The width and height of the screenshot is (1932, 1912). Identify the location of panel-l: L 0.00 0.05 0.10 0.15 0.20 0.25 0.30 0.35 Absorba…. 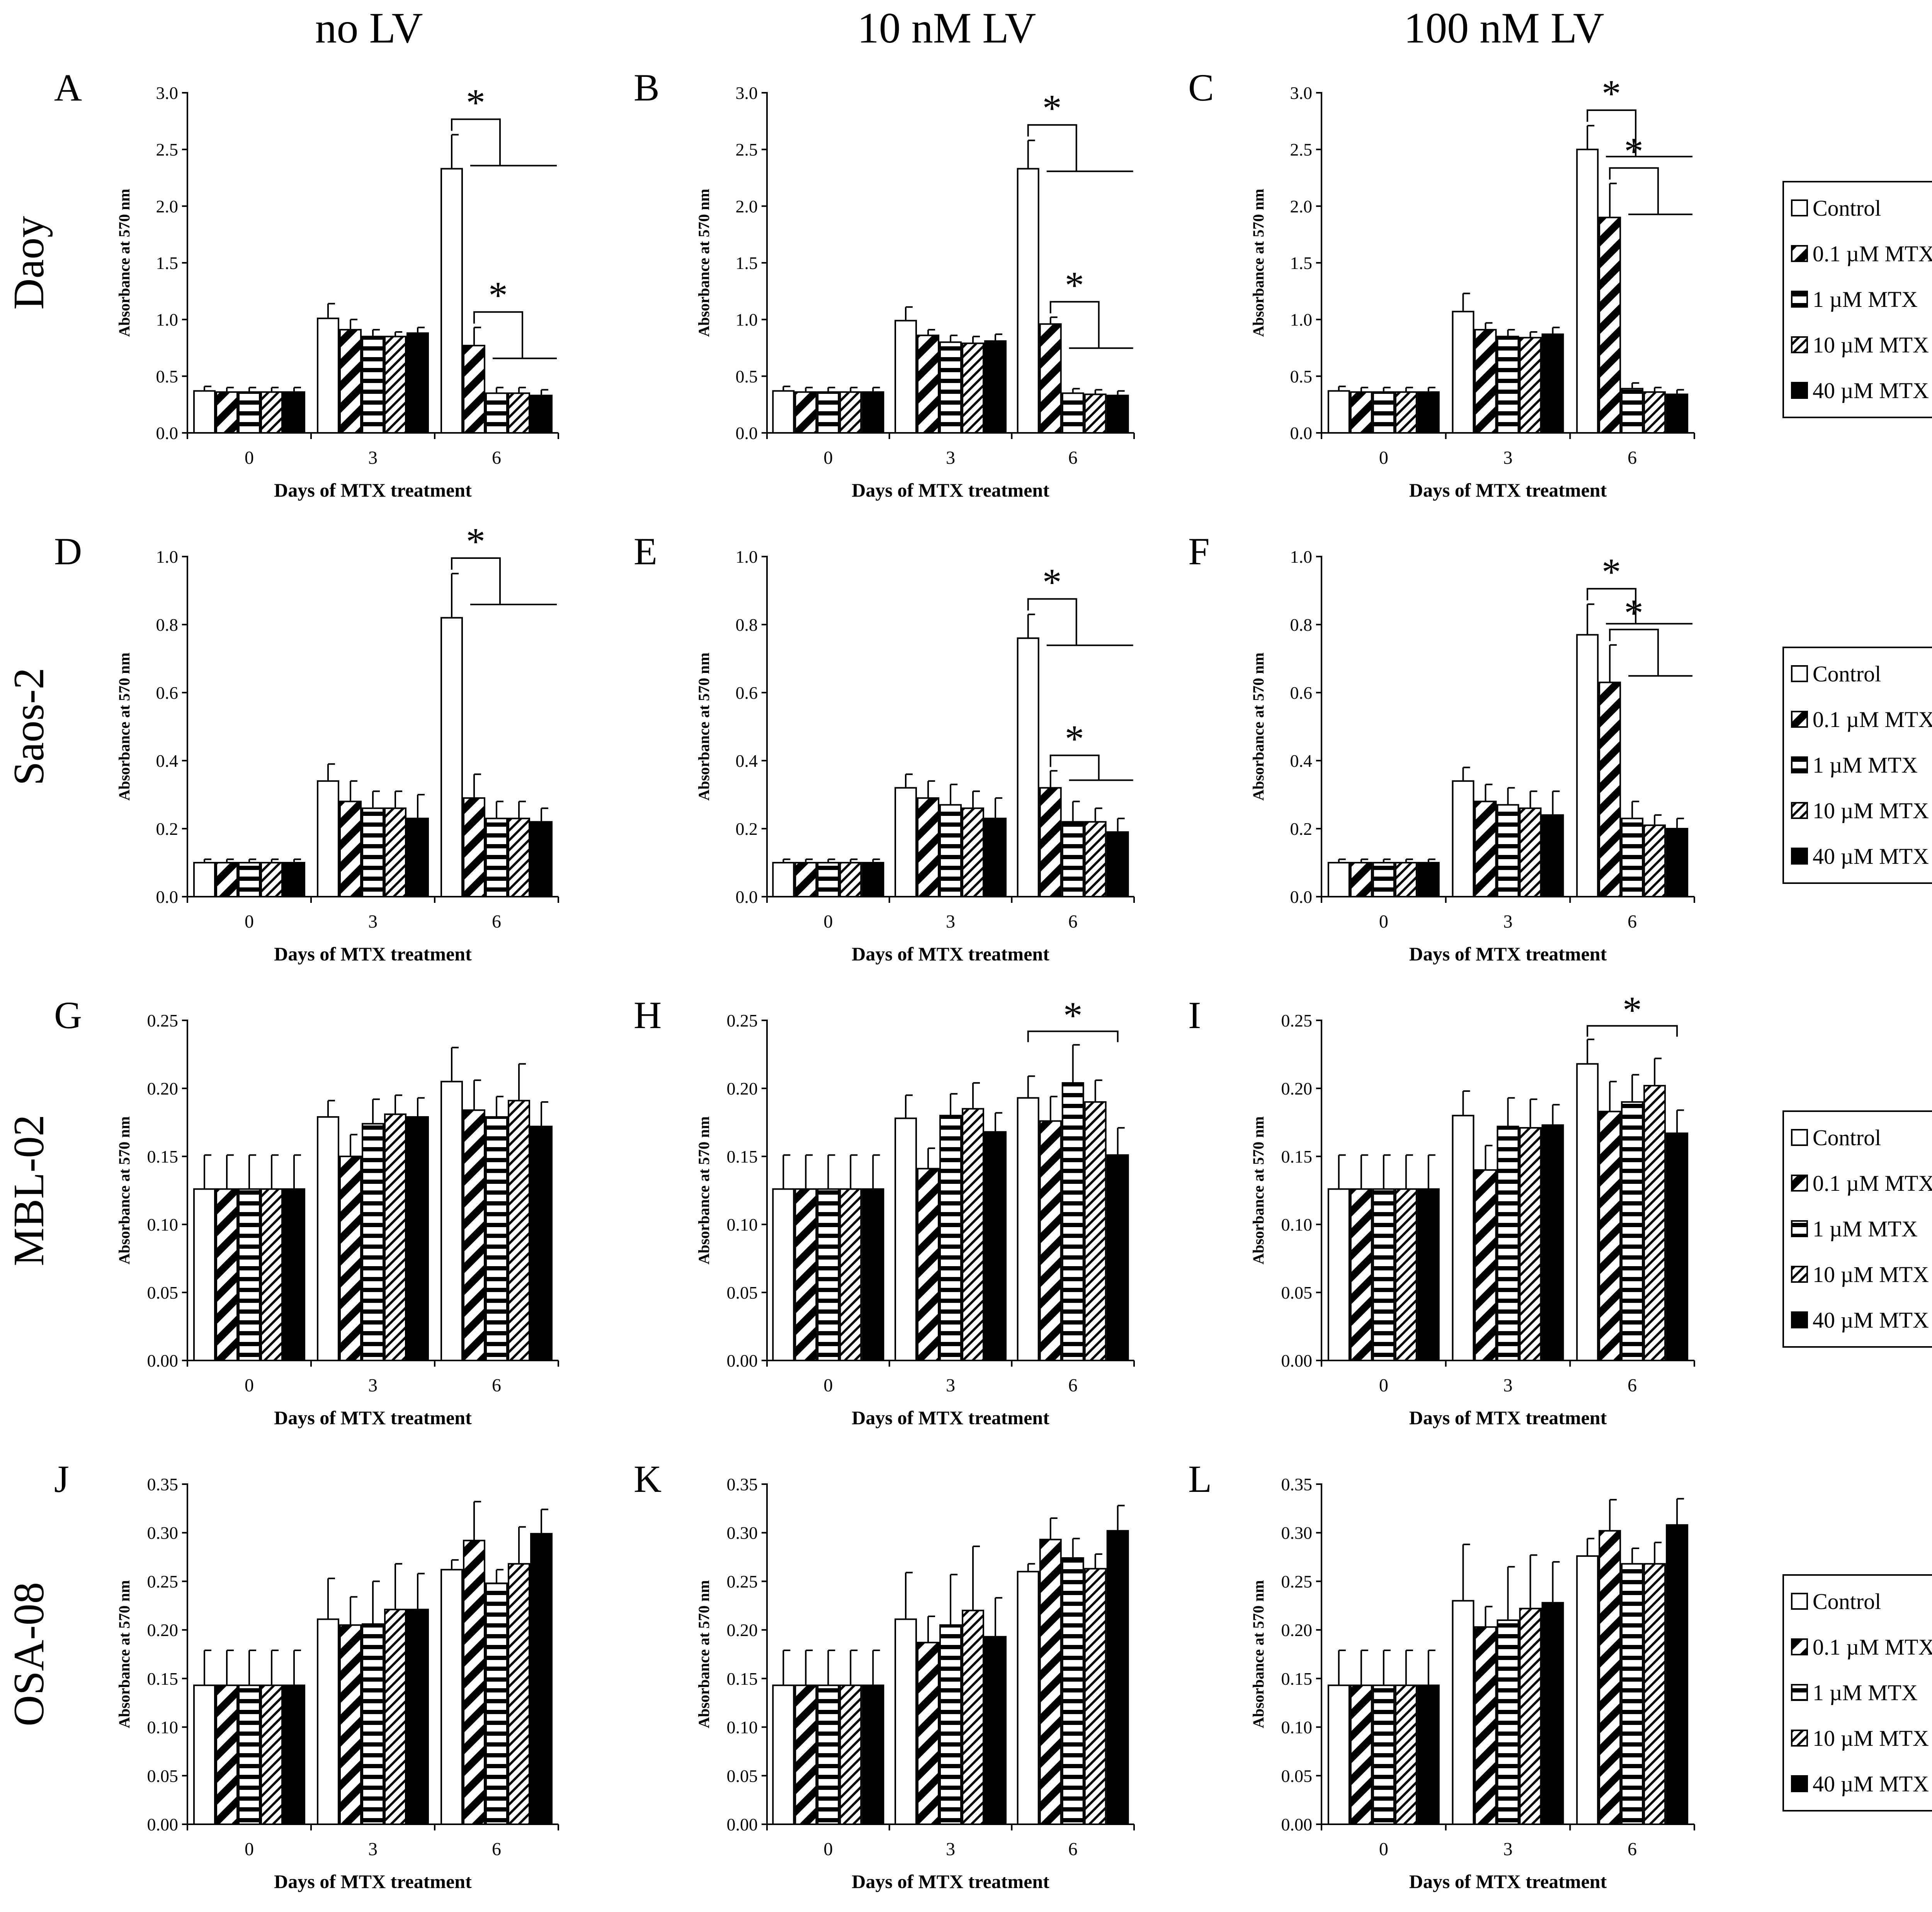
(1441, 1674).